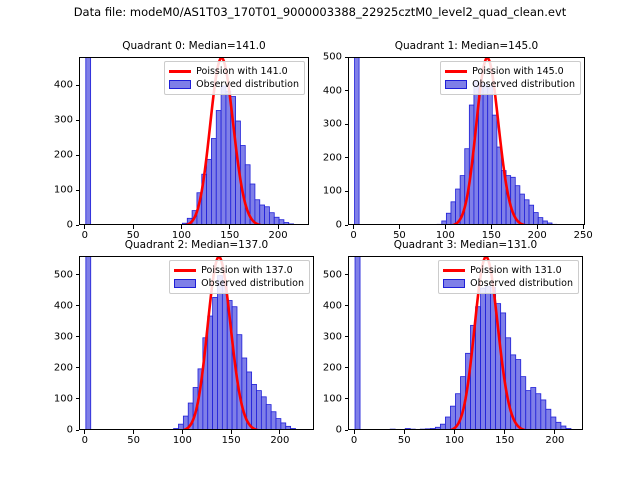 The image size is (640, 480). What do you see at coordinates (518, 71) in the screenshot?
I see `legend-label-poisson: Poission with 145.0` at bounding box center [518, 71].